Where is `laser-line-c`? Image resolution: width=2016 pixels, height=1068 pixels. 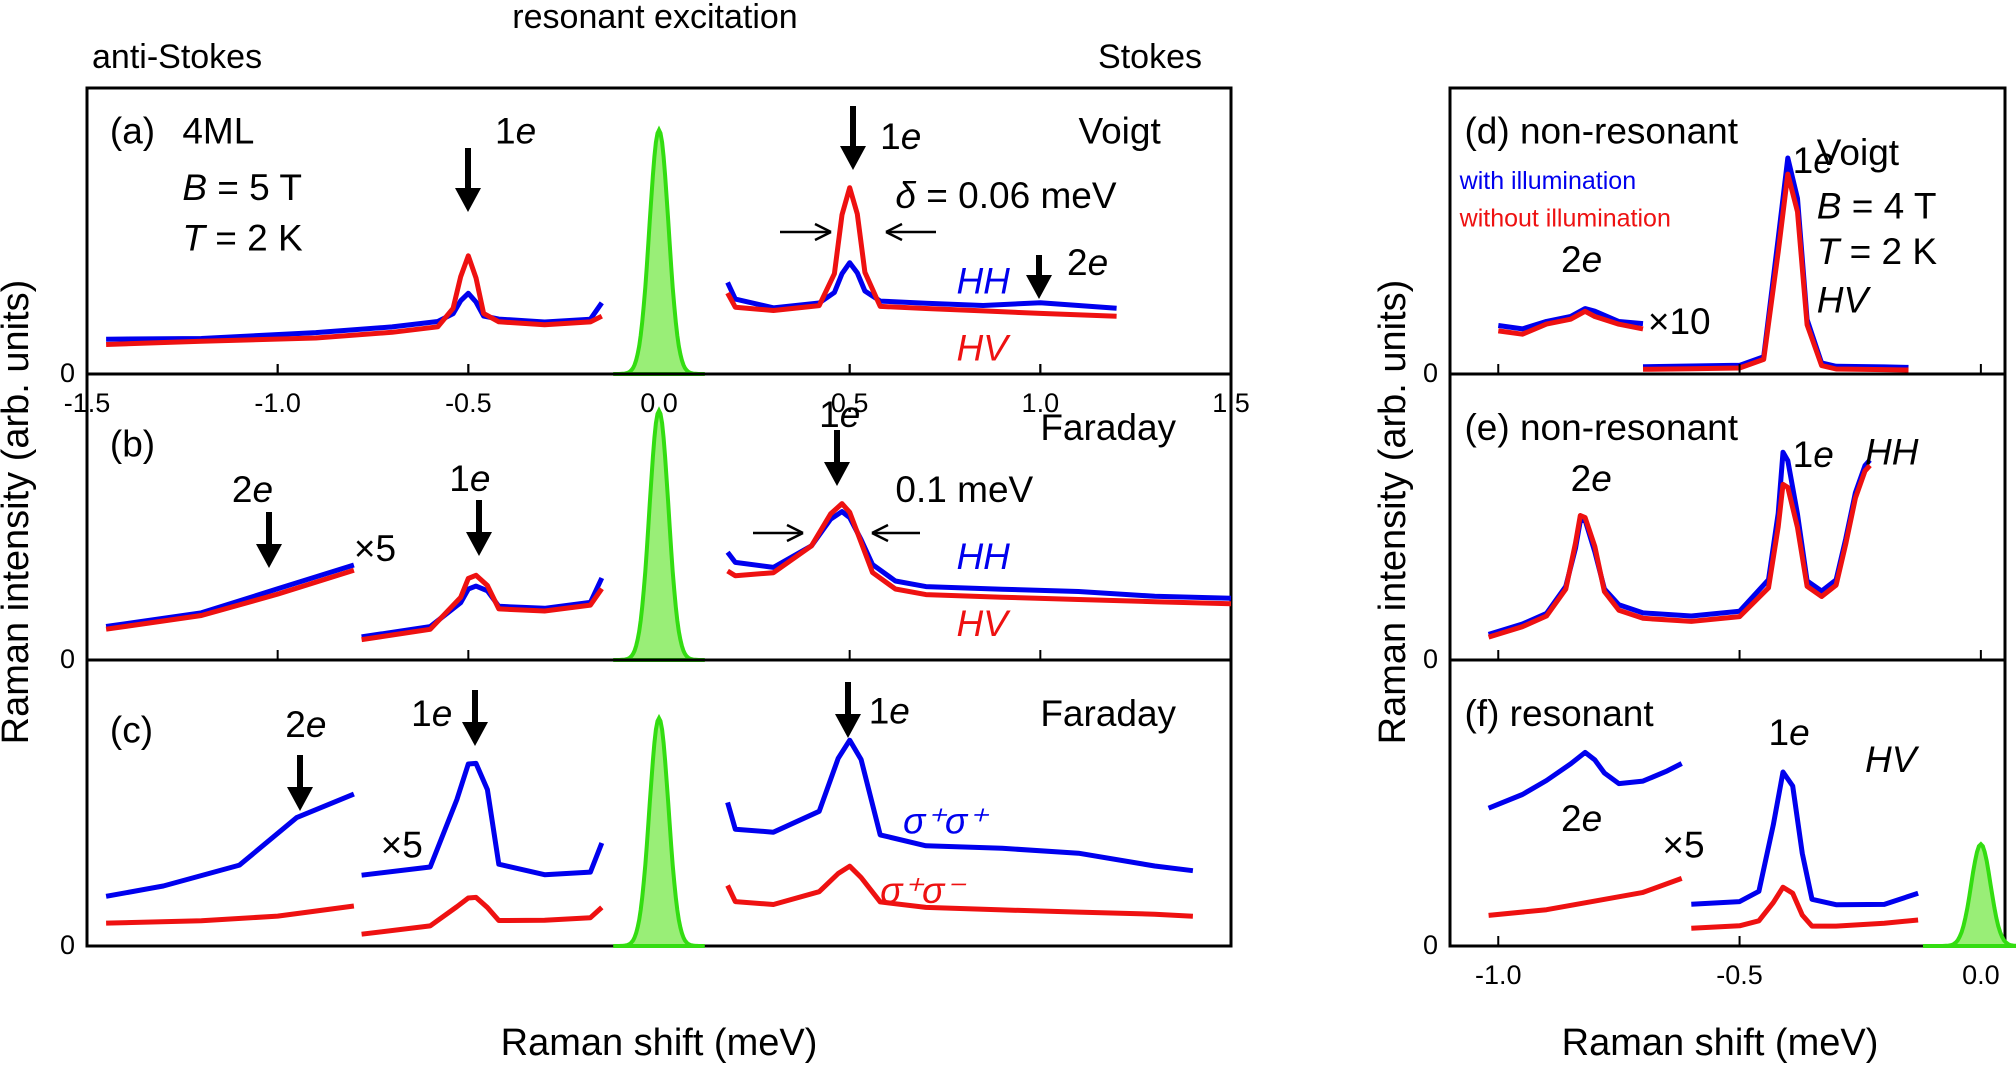 laser-line-c is located at coordinates (659, 832).